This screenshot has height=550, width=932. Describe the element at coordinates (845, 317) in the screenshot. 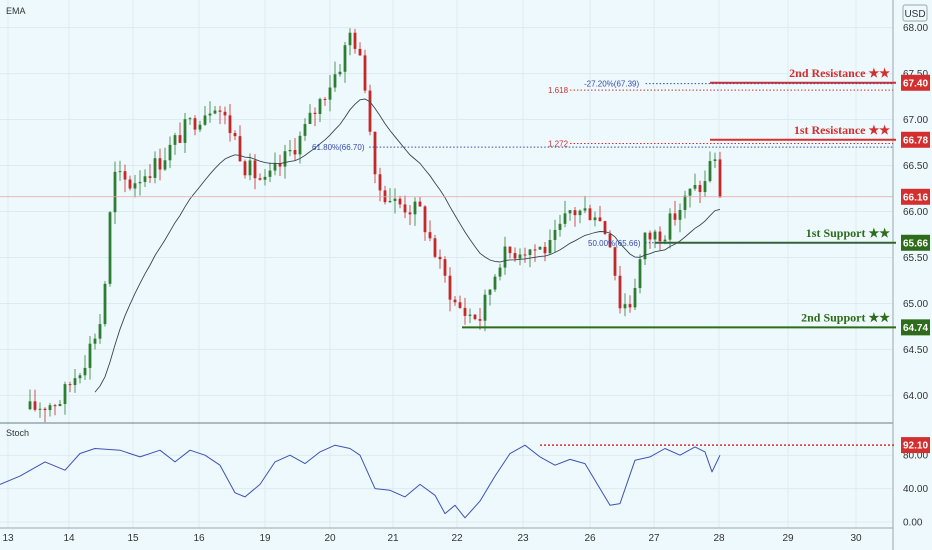

I see `level-label: 2nd Support ★★` at that location.